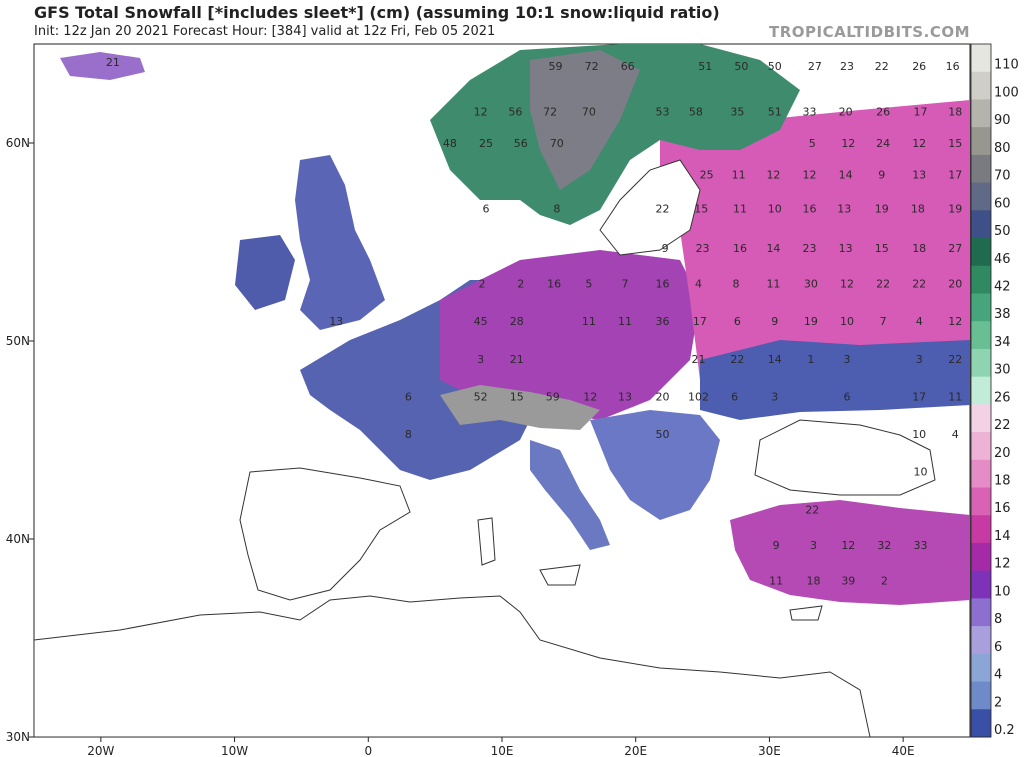  What do you see at coordinates (815, 250) in the screenshot?
I see `eastern-europe-snow` at bounding box center [815, 250].